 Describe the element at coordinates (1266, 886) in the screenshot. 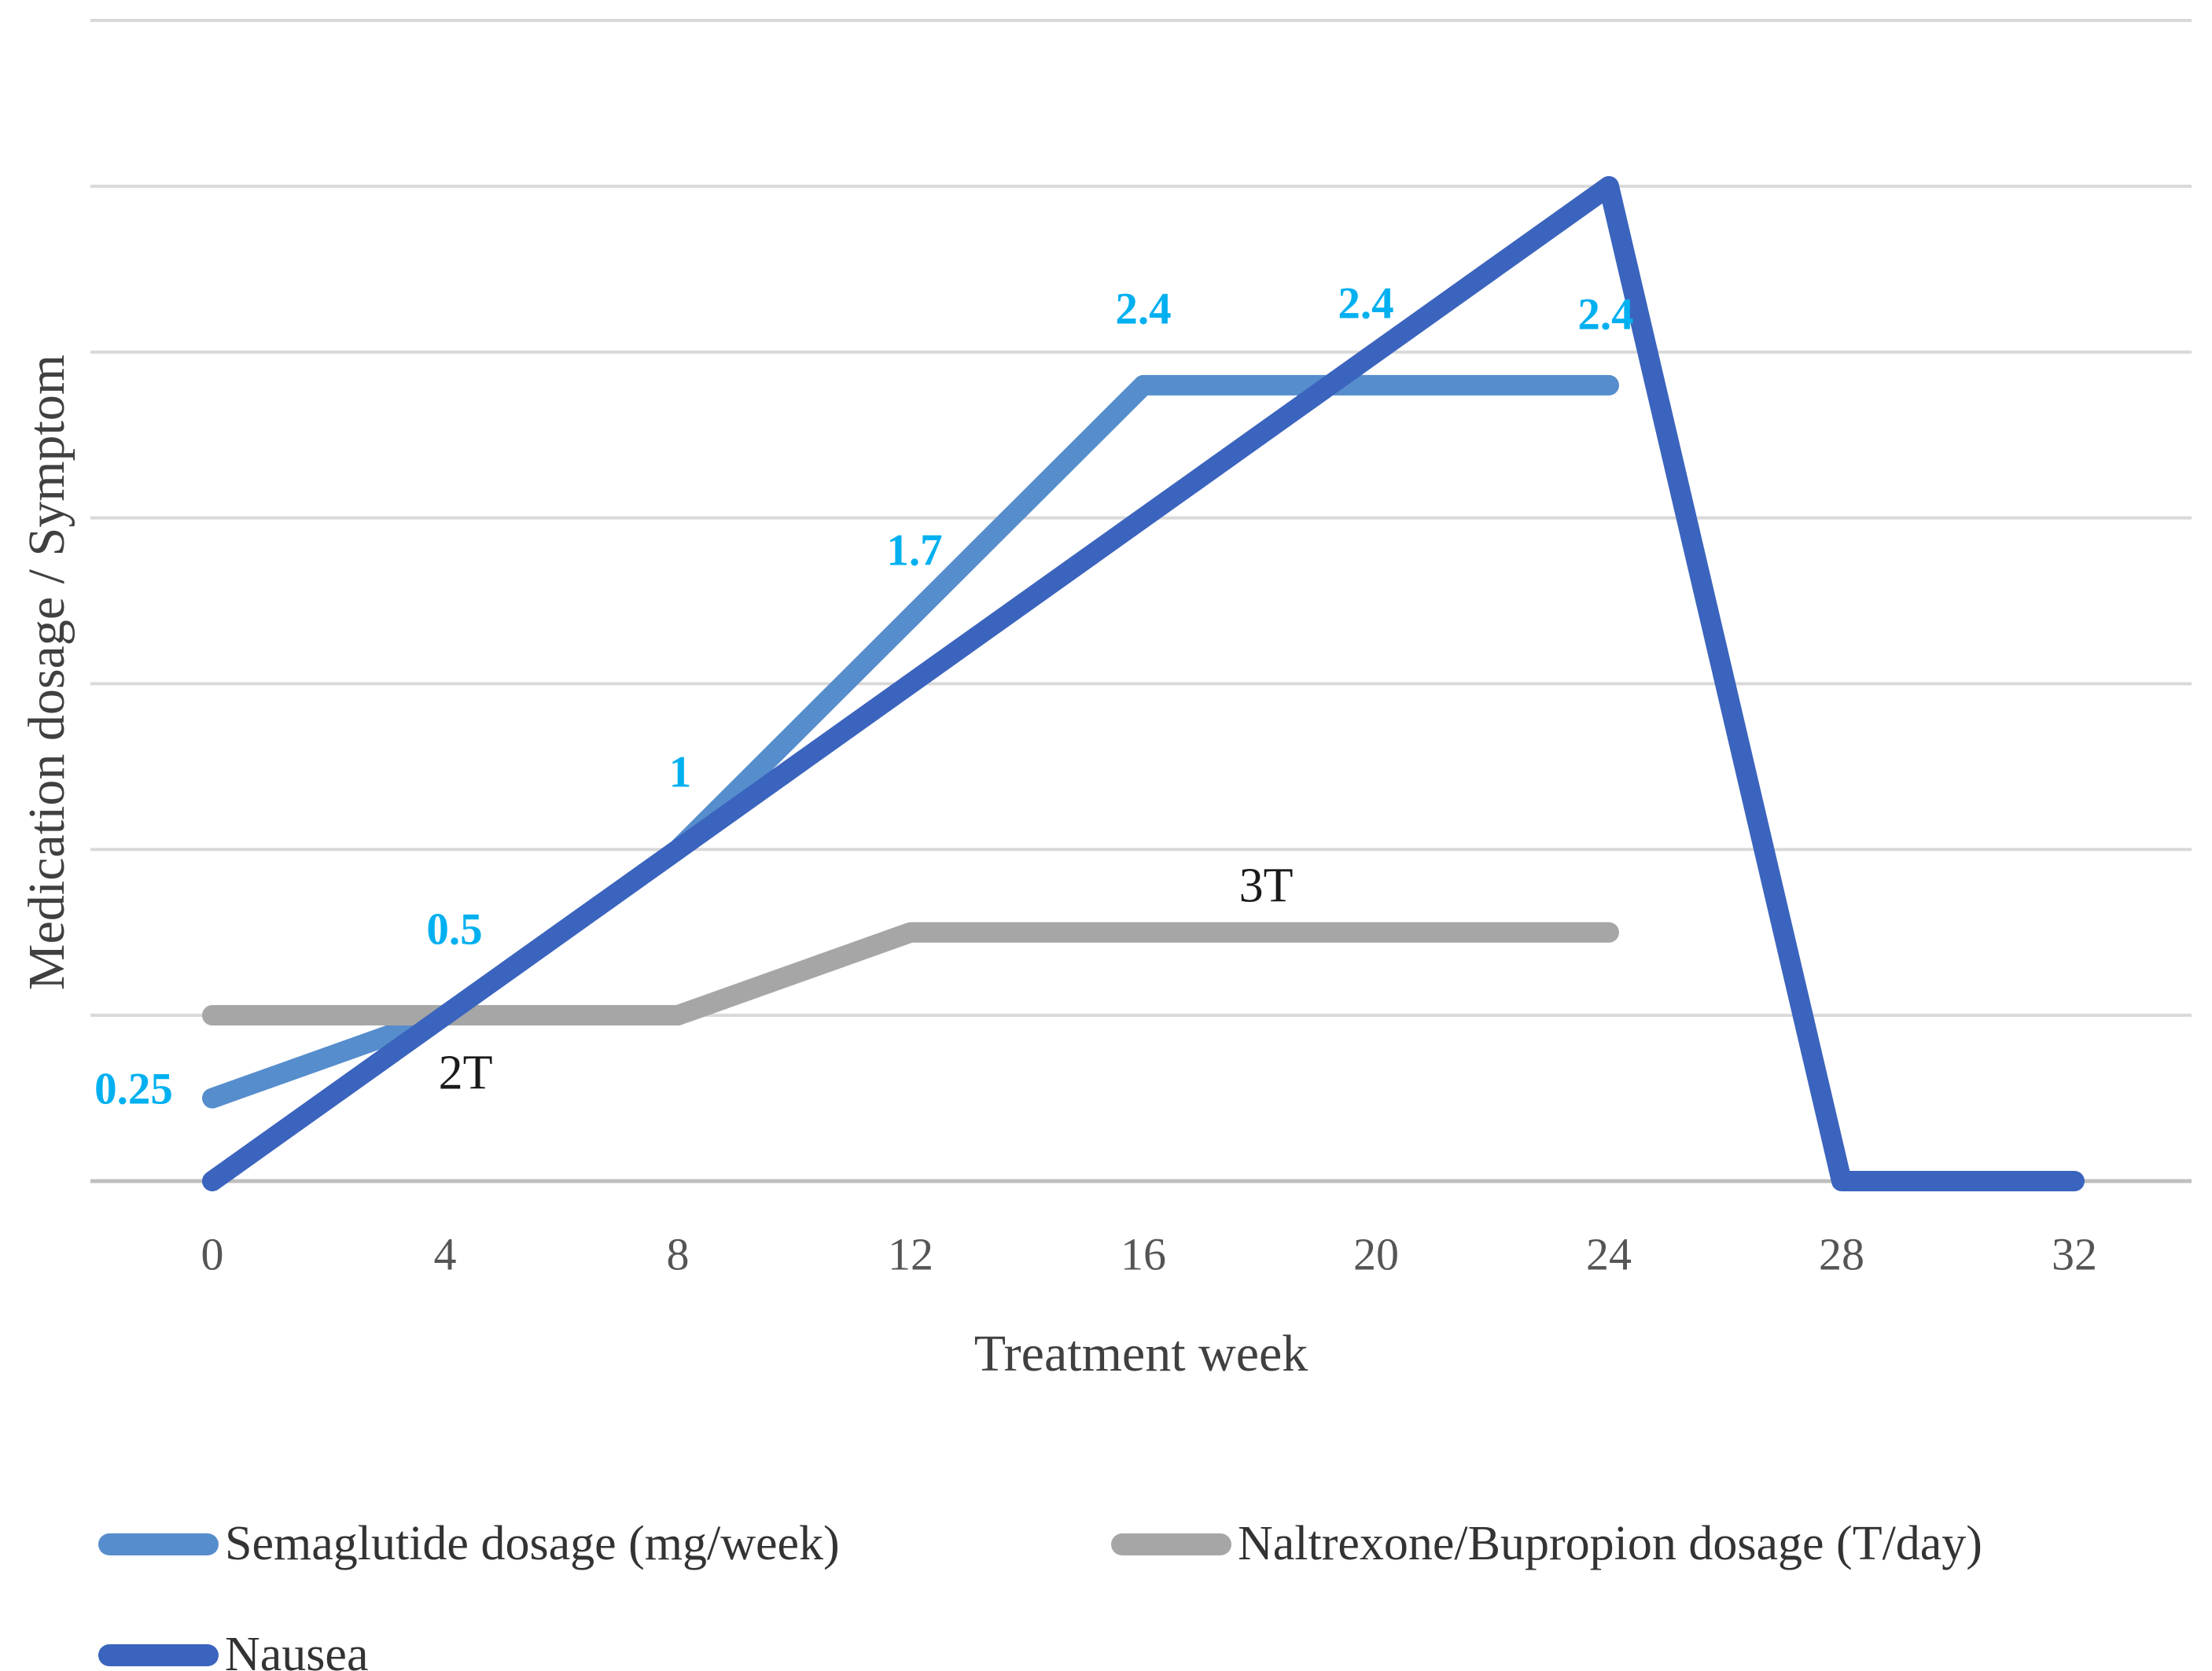

I see `point-data-label: 3T` at that location.